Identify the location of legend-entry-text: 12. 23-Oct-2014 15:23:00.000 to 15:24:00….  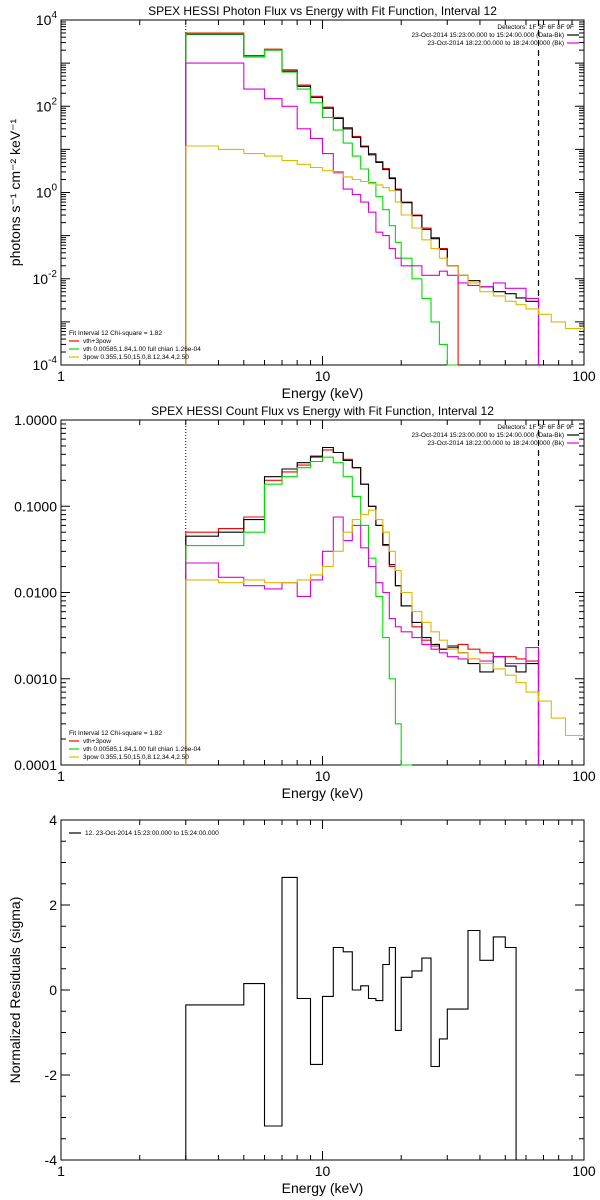
(152, 833).